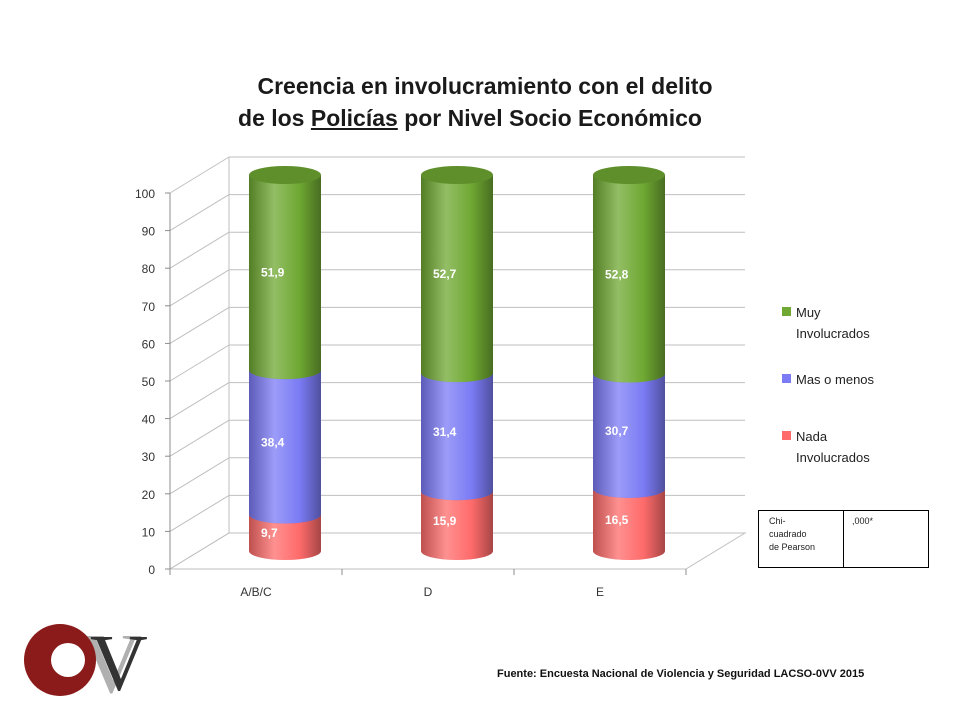  I want to click on title-line2-suffix: por Nivel Socio Económico, so click(549, 118).